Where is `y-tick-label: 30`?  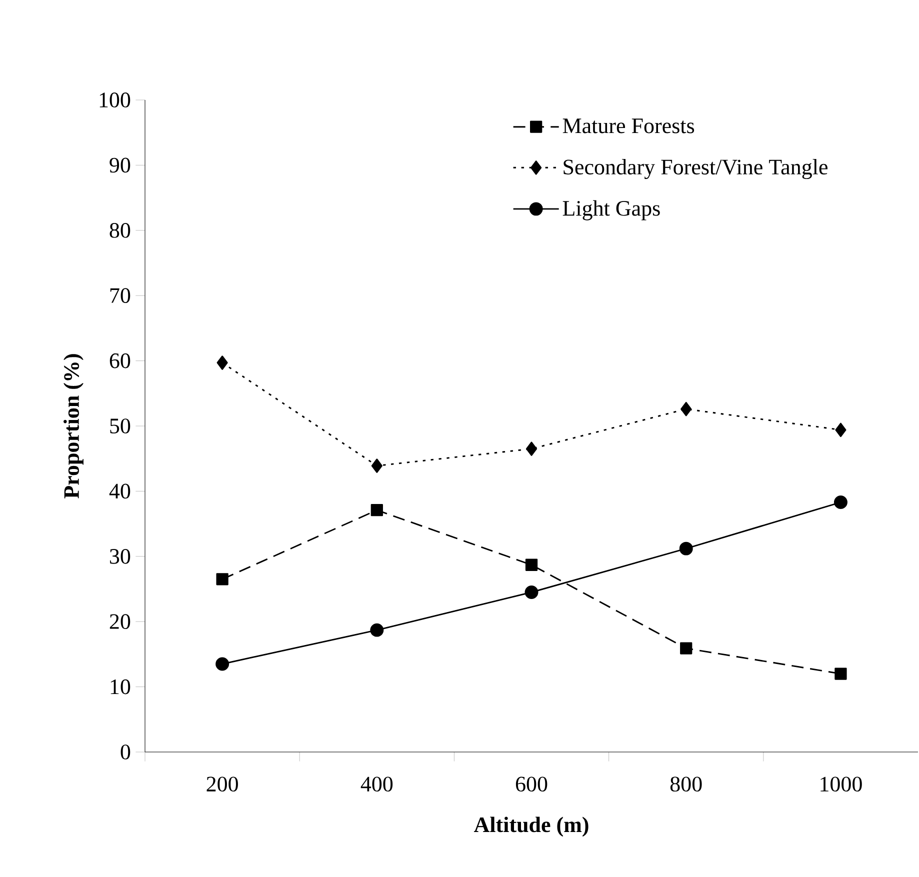 y-tick-label: 30 is located at coordinates (120, 556).